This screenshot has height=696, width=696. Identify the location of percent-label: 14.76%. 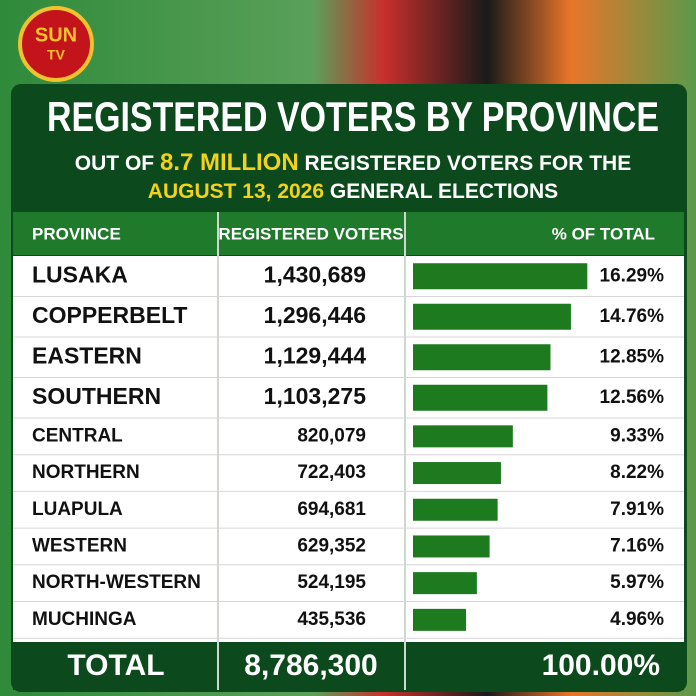
(632, 316).